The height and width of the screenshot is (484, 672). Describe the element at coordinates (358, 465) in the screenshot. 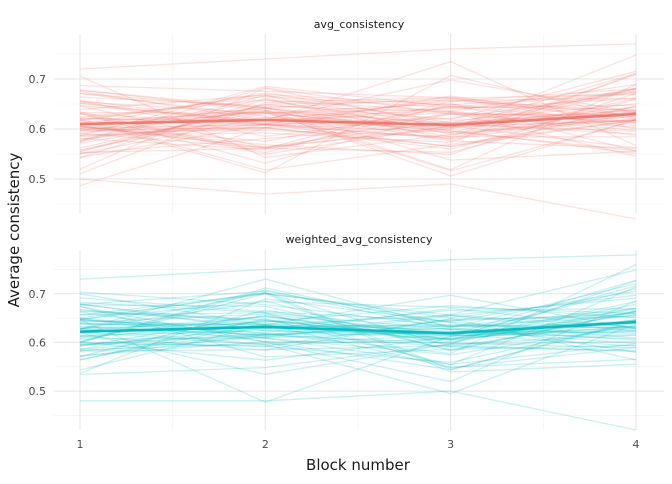

I see `x-axis-label: Block number` at that location.